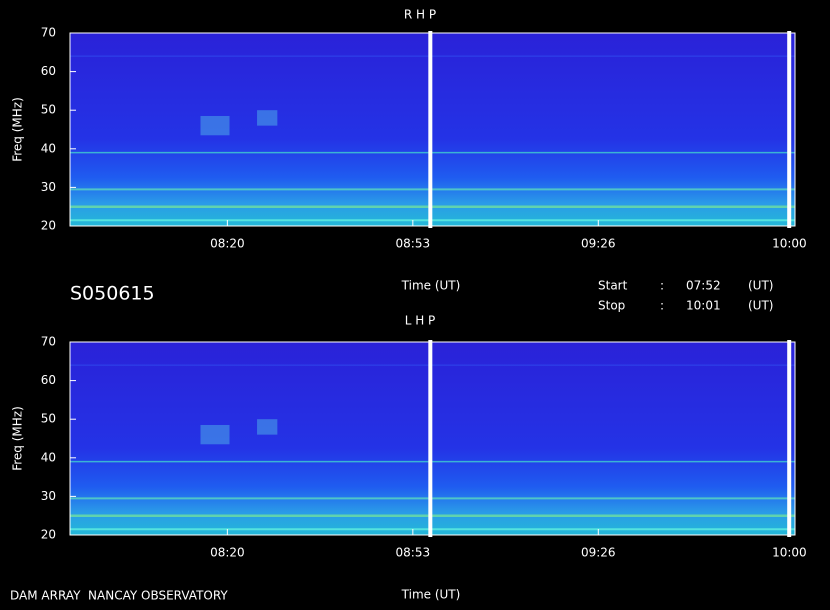  What do you see at coordinates (662, 286) in the screenshot?
I see `start-sep: :` at bounding box center [662, 286].